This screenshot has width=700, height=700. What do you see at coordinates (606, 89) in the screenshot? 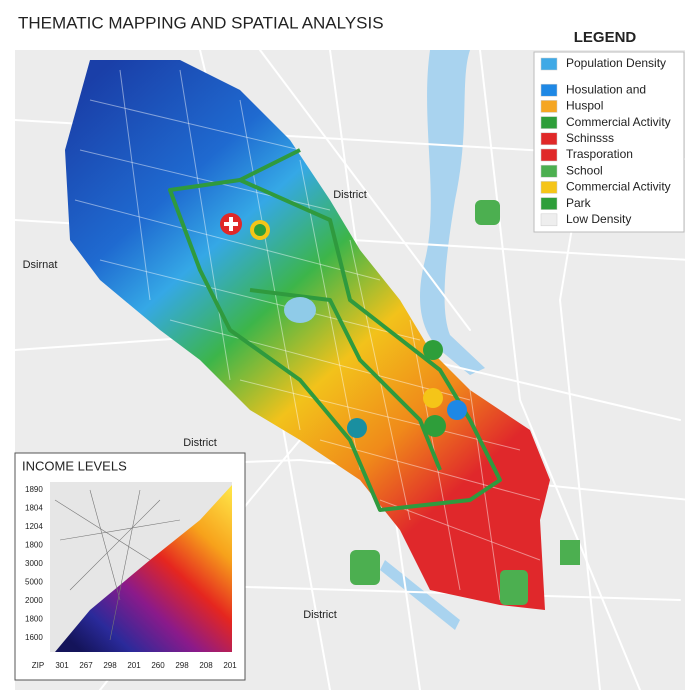
I see `legend-label: Hosulation and` at bounding box center [606, 89].